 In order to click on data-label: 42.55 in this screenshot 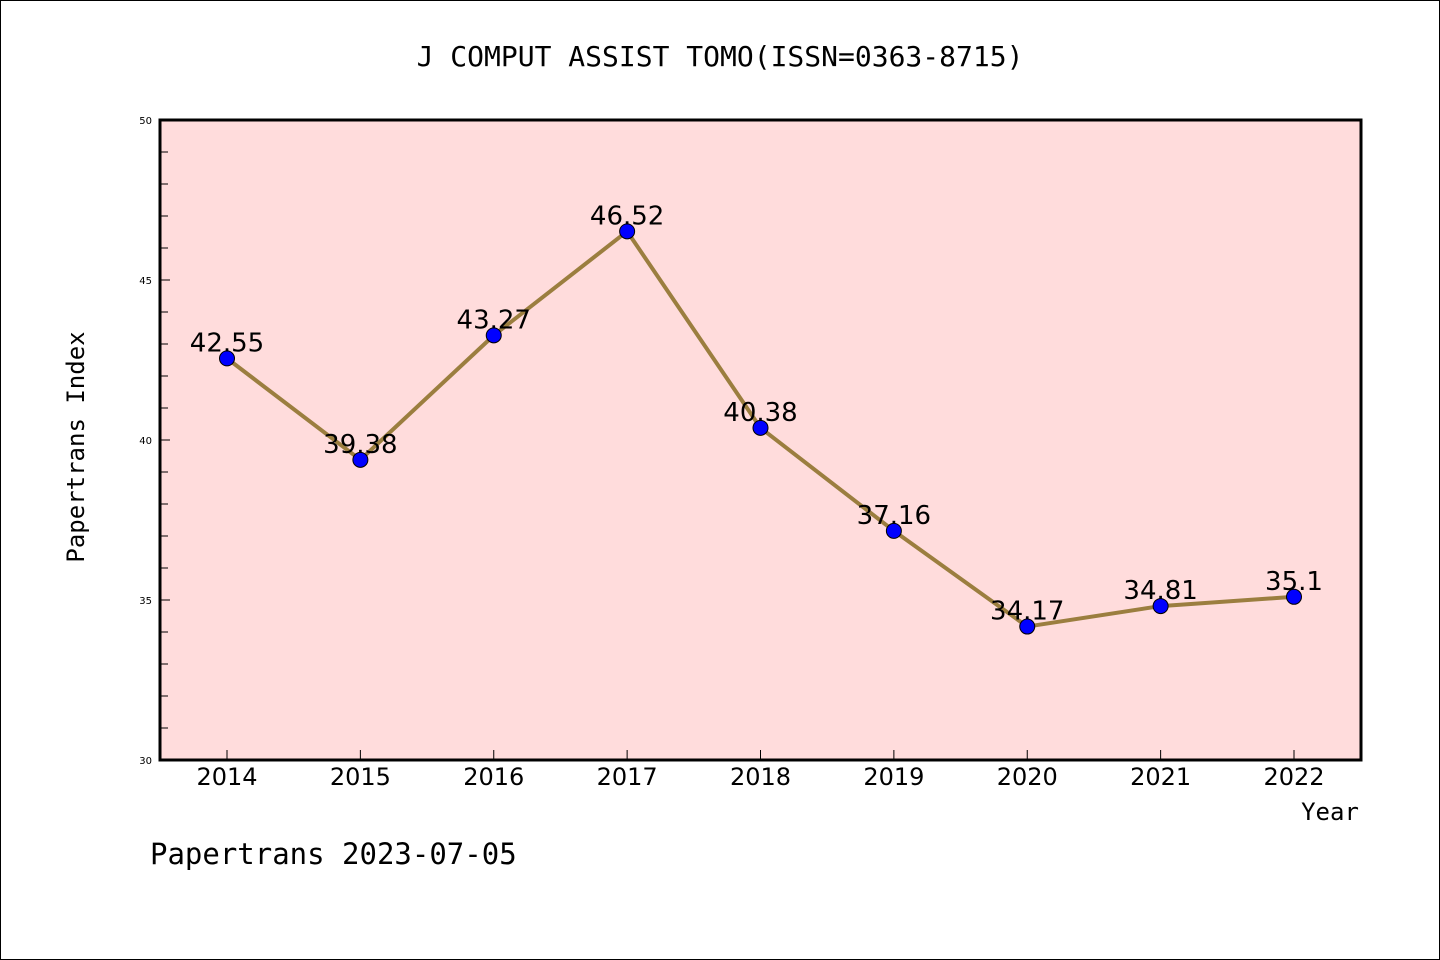, I will do `click(227, 343)`.